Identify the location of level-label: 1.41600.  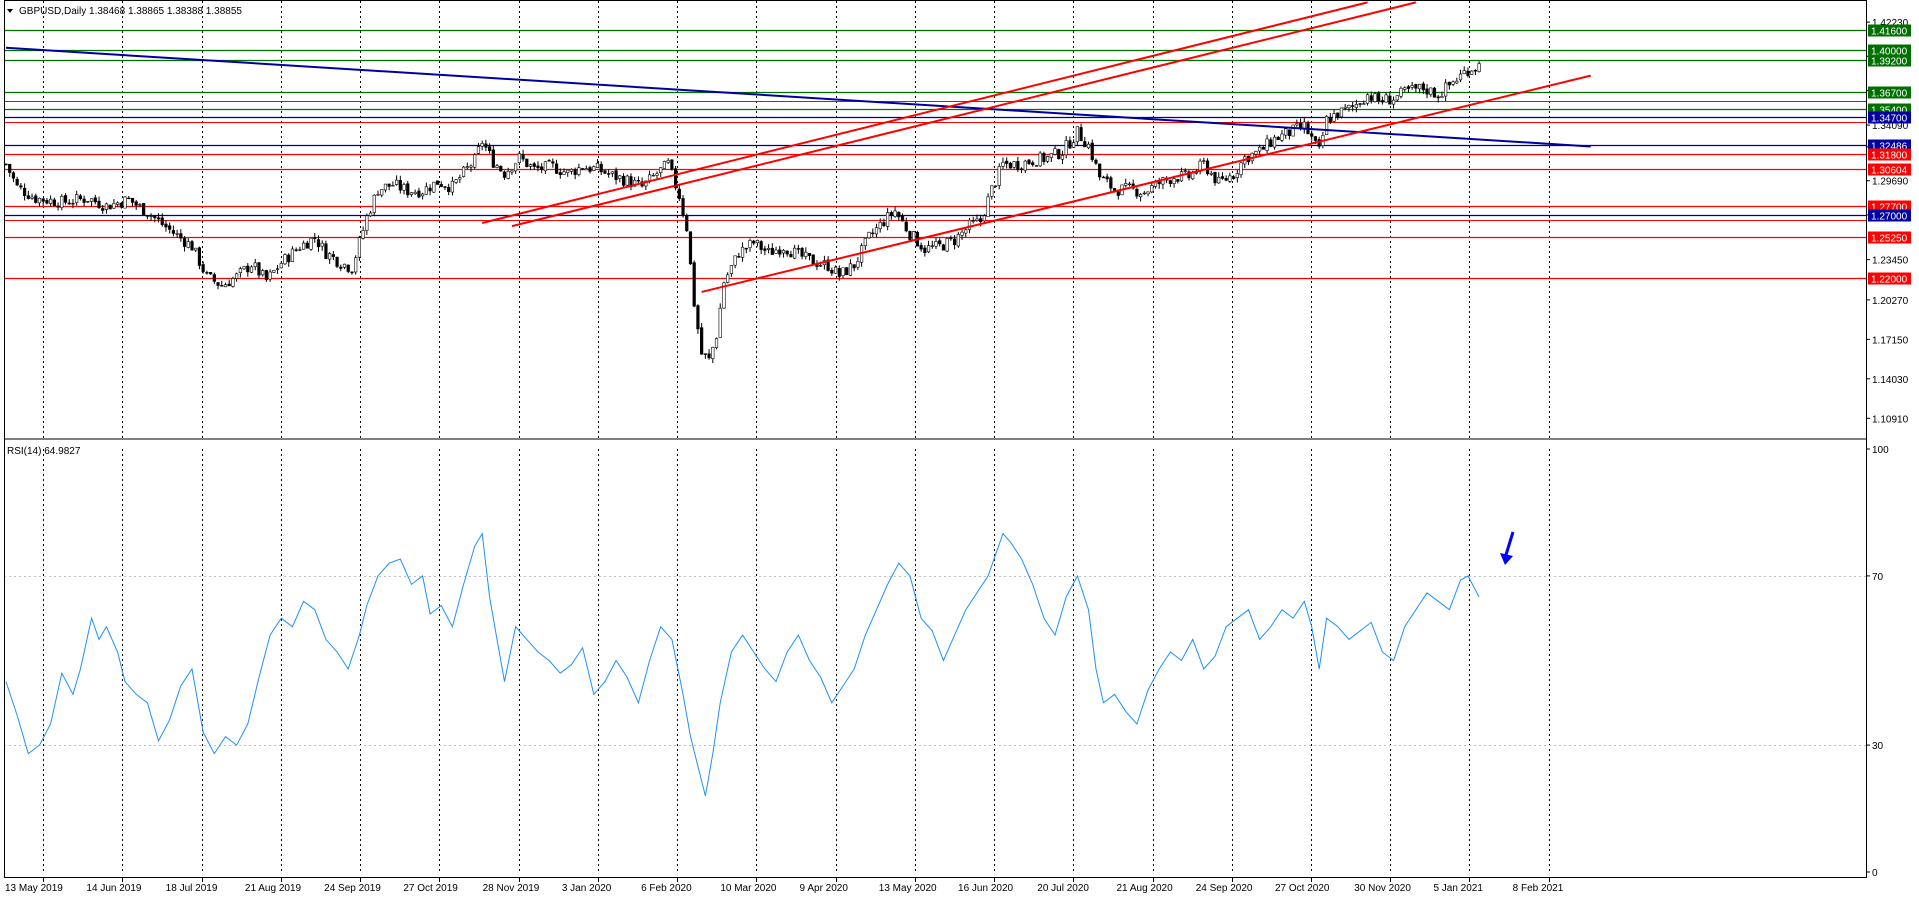
(1889, 32).